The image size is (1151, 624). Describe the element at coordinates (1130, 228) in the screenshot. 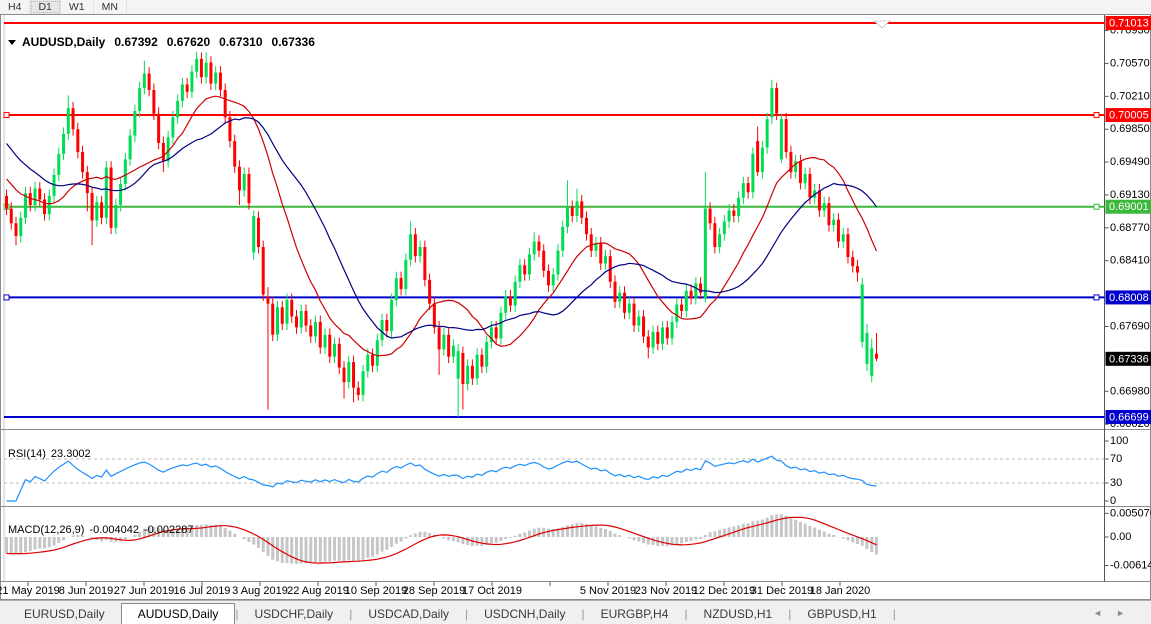

I see `price-axis-label: 0.68770` at that location.